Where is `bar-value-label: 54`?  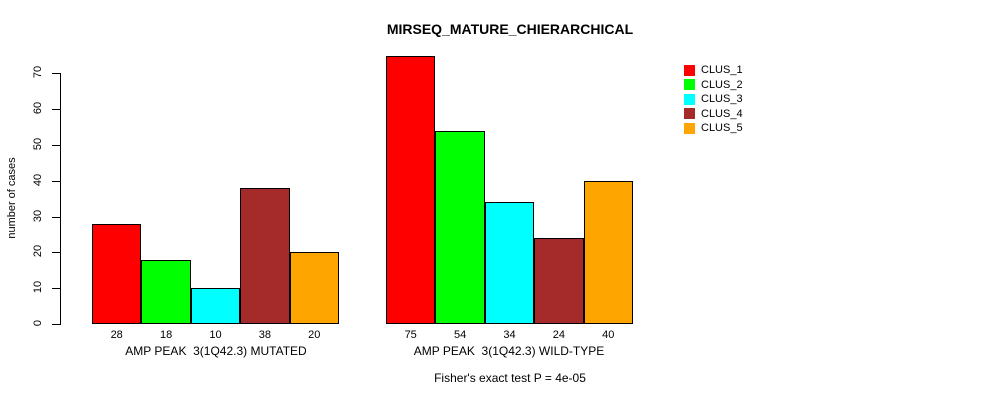
bar-value-label: 54 is located at coordinates (460, 335).